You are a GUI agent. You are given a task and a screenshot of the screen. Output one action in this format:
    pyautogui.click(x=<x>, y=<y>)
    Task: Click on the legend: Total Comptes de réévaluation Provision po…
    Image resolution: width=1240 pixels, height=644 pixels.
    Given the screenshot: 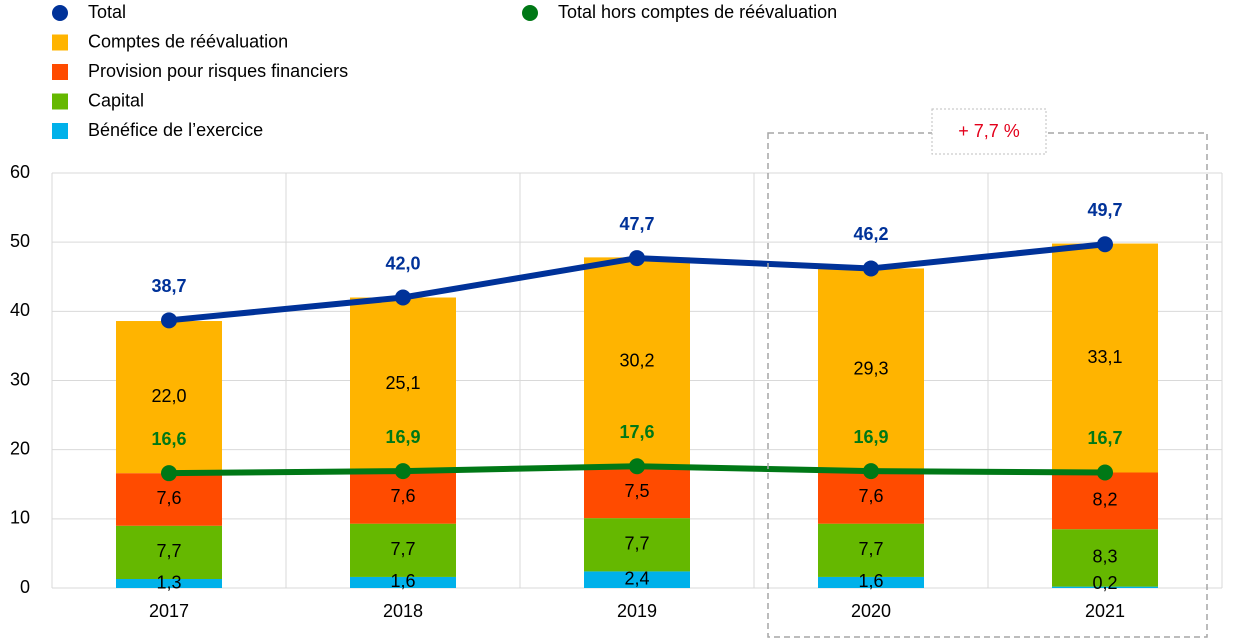 What is the action you would take?
    pyautogui.click(x=444, y=71)
    